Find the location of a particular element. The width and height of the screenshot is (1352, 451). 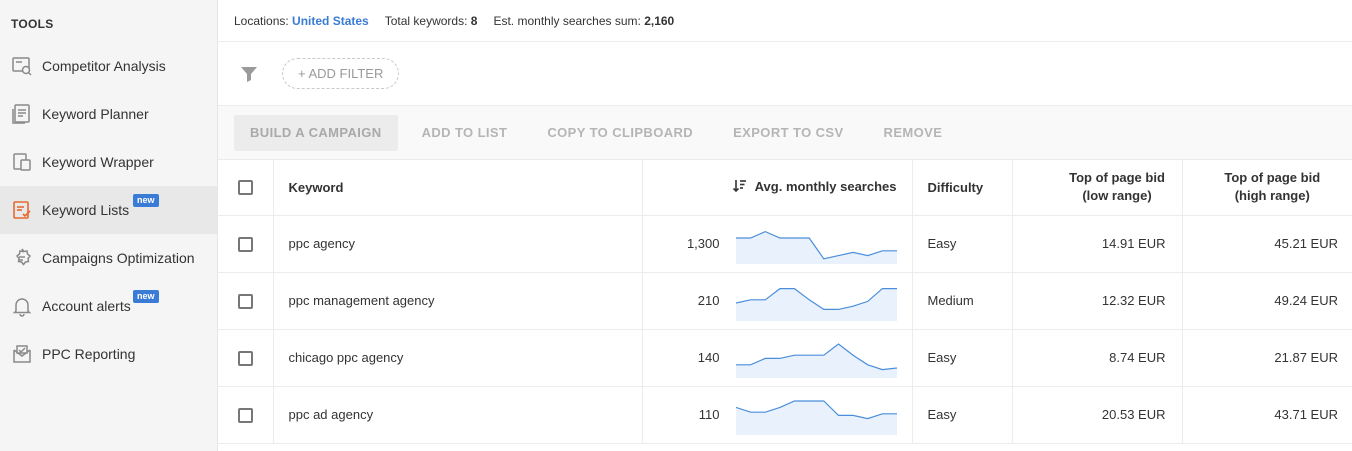

keyword-header: Keyword is located at coordinates (458, 188).